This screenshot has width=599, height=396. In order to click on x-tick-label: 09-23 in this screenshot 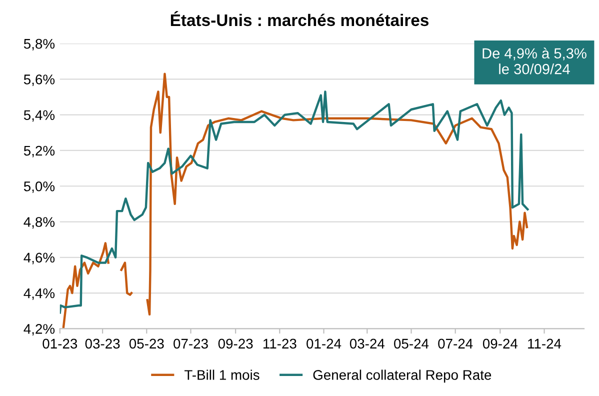, I will do `click(235, 343)`.